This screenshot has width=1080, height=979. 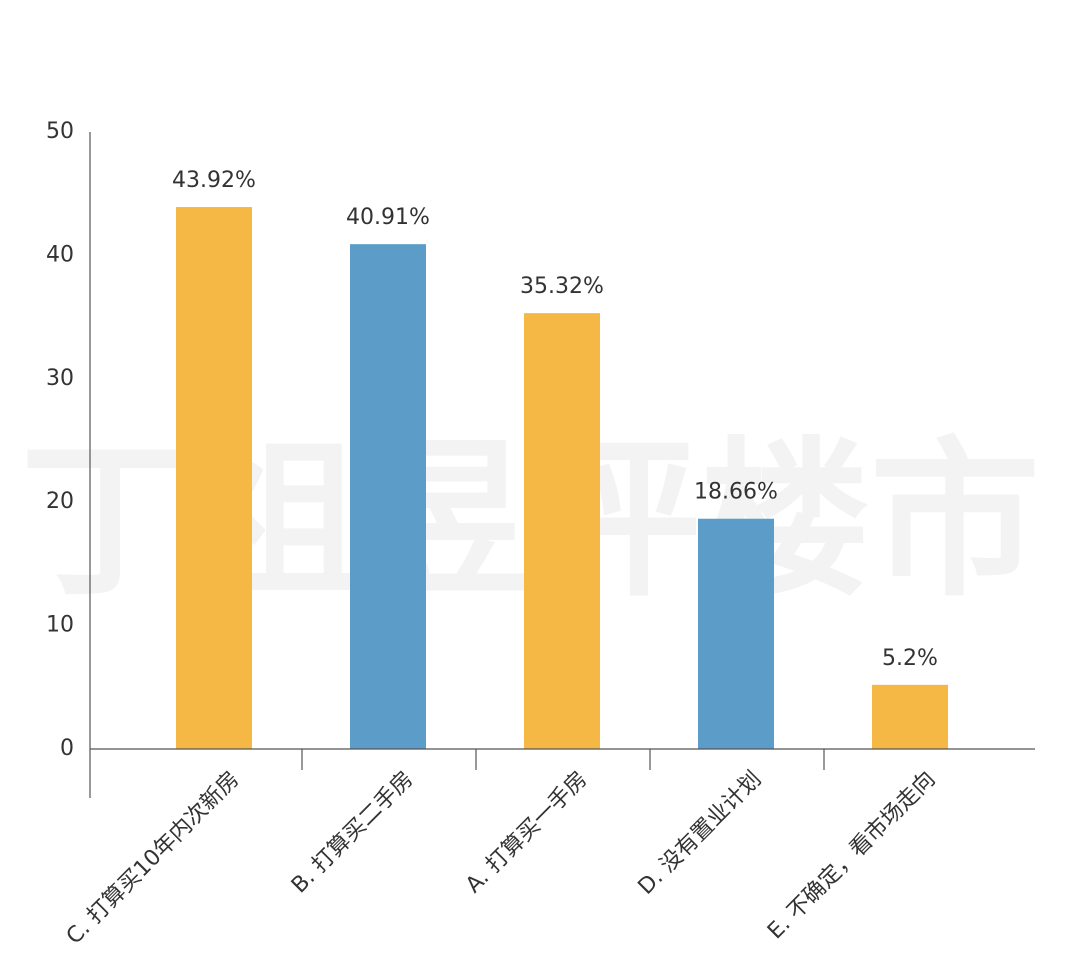 I want to click on y-tick-label: 10, so click(x=60, y=625).